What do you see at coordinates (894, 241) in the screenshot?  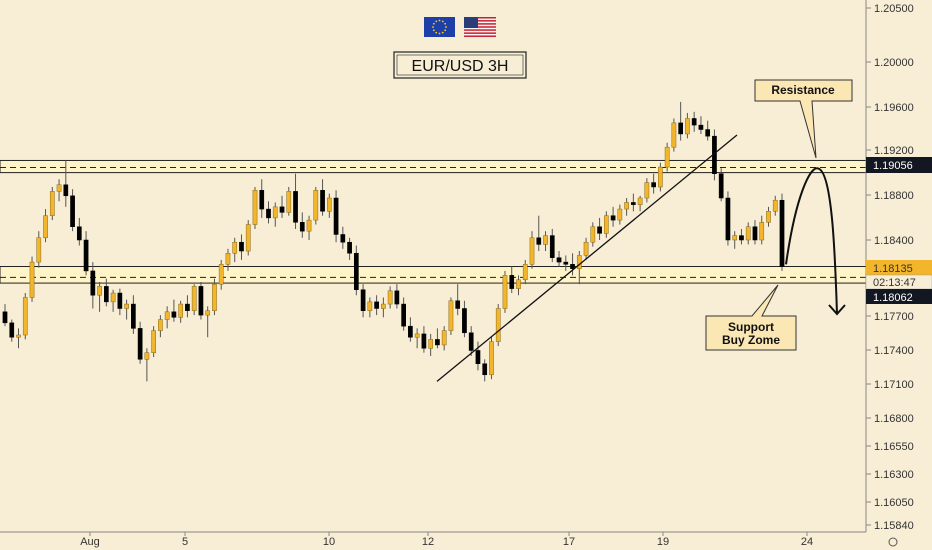 I see `y-tick-label: 1.18400` at bounding box center [894, 241].